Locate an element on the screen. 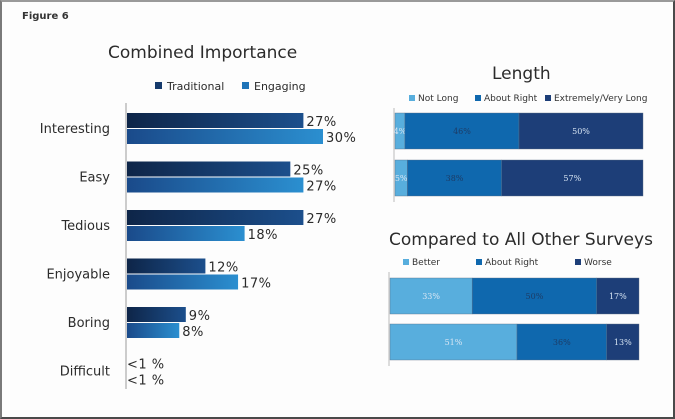 The height and width of the screenshot is (419, 675). bar-traditional-easy is located at coordinates (209, 169).